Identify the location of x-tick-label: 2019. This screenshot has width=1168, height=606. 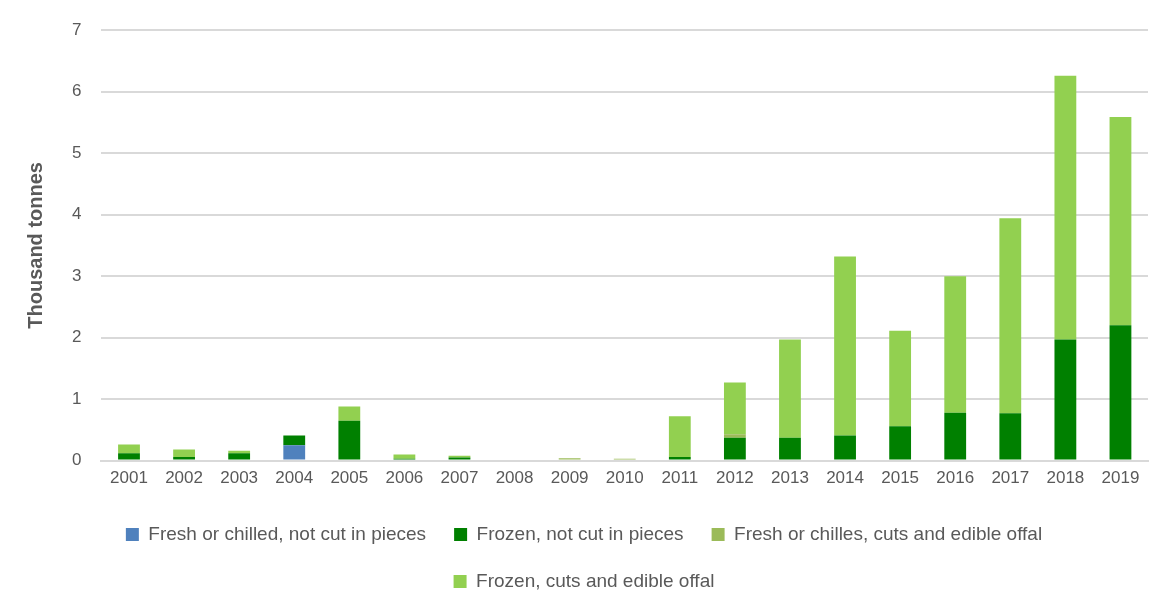
(1120, 478).